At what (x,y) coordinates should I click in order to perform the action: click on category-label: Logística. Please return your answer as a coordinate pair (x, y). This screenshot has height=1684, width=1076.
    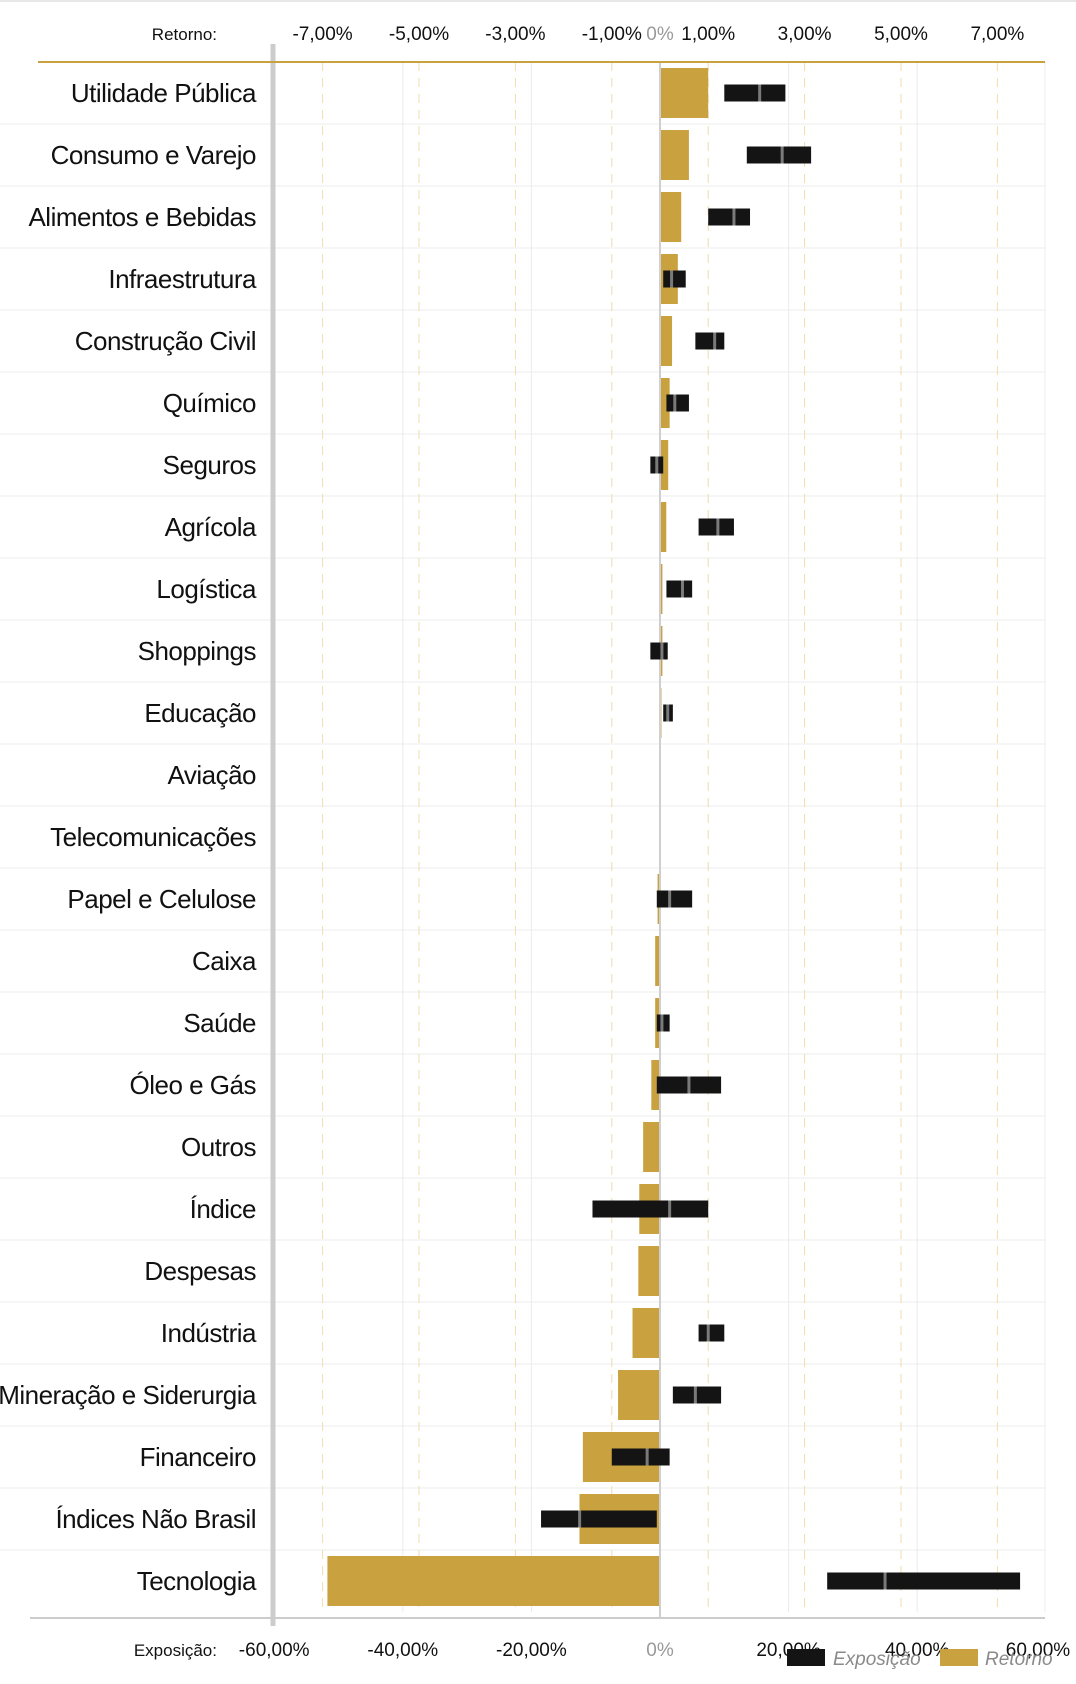
    Looking at the image, I should click on (206, 589).